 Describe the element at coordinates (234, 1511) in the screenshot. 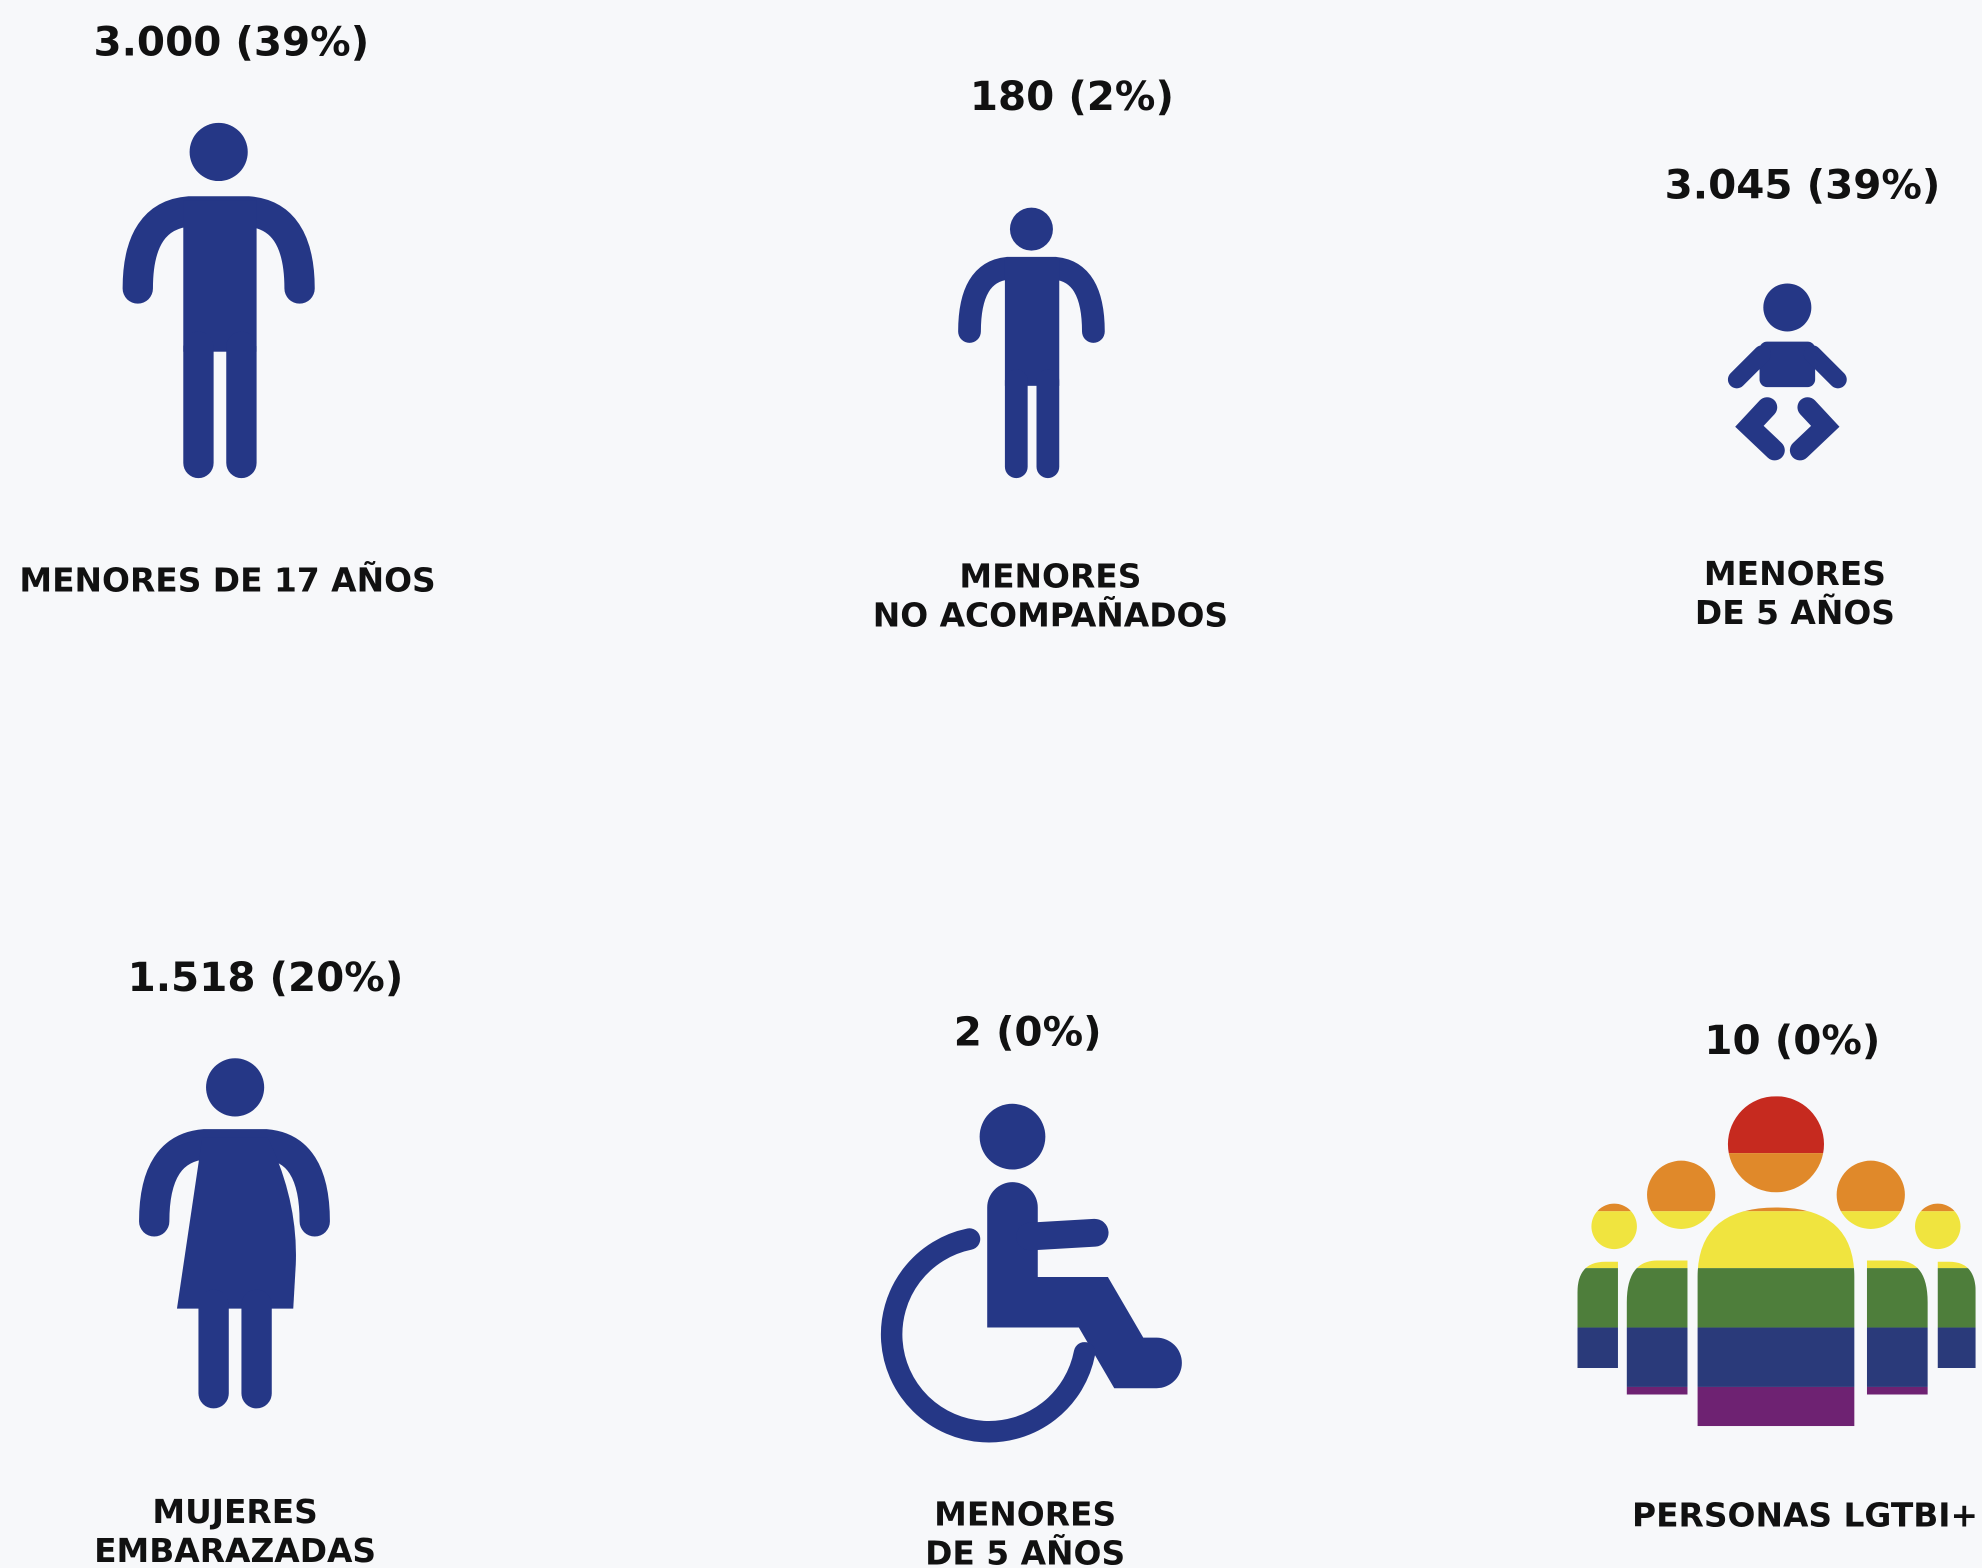

I see `category-label: MUJERES` at that location.